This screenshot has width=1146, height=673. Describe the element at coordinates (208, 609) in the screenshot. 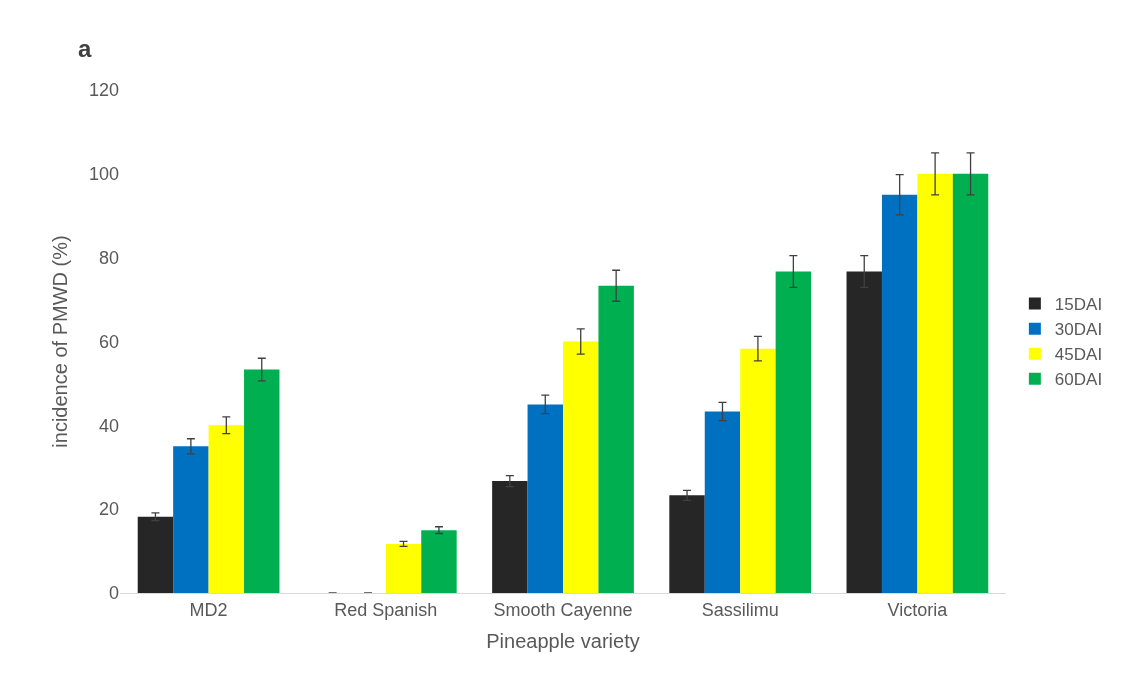

I see `x-tick-label: MD2` at that location.